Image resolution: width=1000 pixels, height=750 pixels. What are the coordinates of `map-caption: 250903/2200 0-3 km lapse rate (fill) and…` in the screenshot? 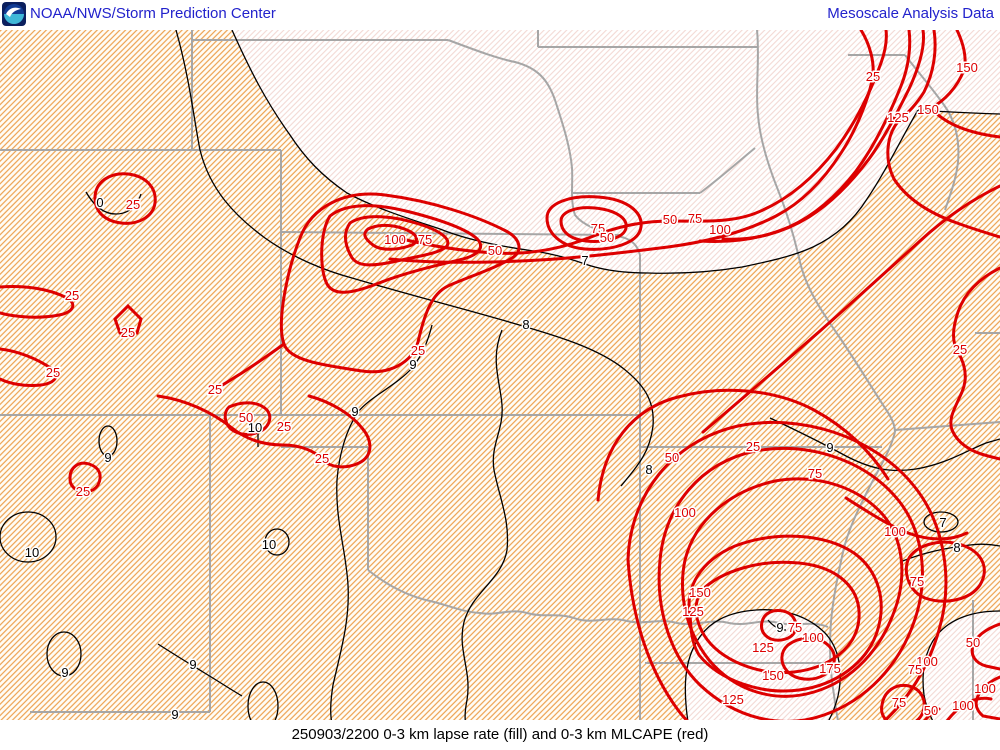 It's located at (500, 734).